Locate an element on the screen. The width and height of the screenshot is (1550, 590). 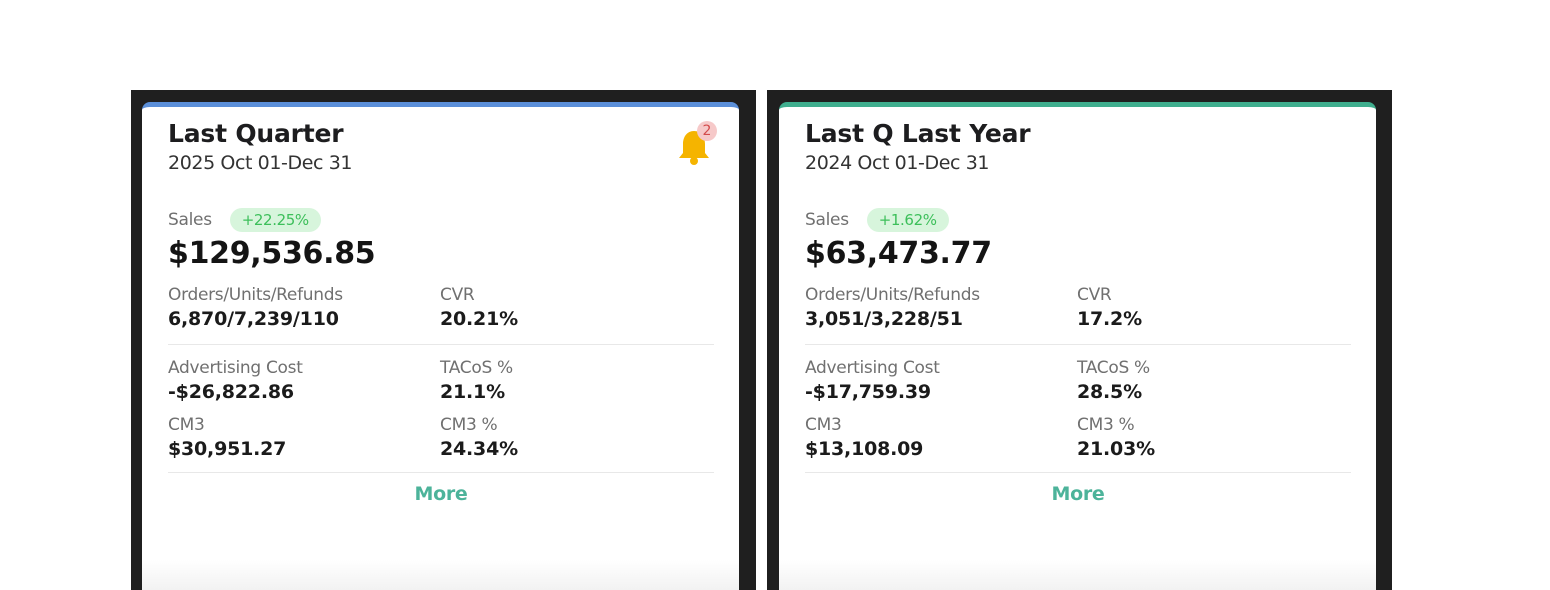
sales-value: $129,536.85 is located at coordinates (272, 253).